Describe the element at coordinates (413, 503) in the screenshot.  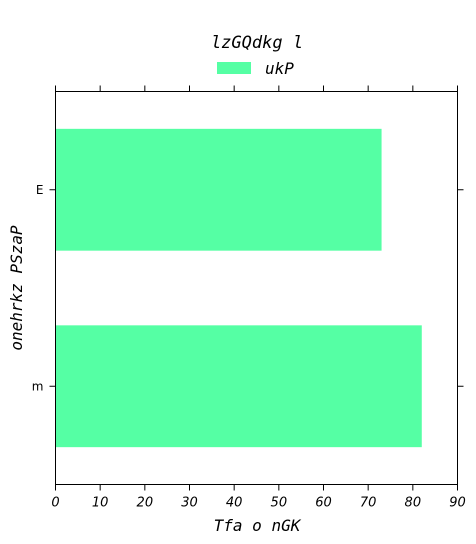
I see `x-tick-label: 80` at that location.